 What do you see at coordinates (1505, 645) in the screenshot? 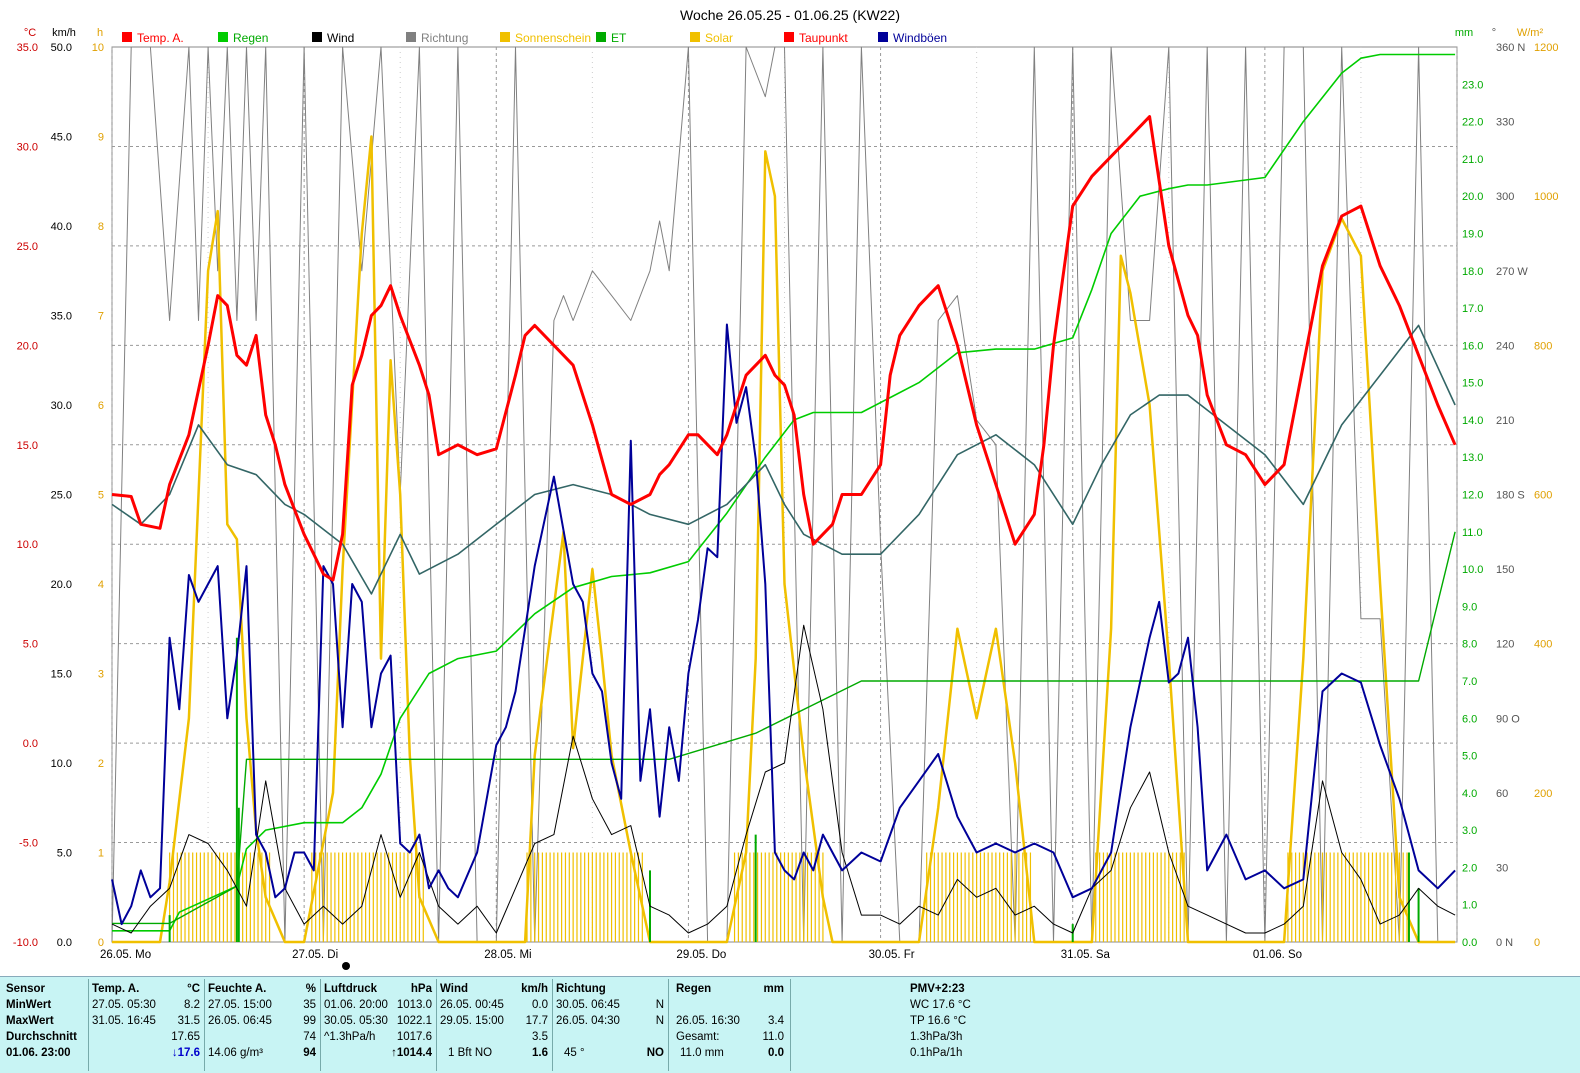
I see `dir-tick-8: 120` at bounding box center [1505, 645].